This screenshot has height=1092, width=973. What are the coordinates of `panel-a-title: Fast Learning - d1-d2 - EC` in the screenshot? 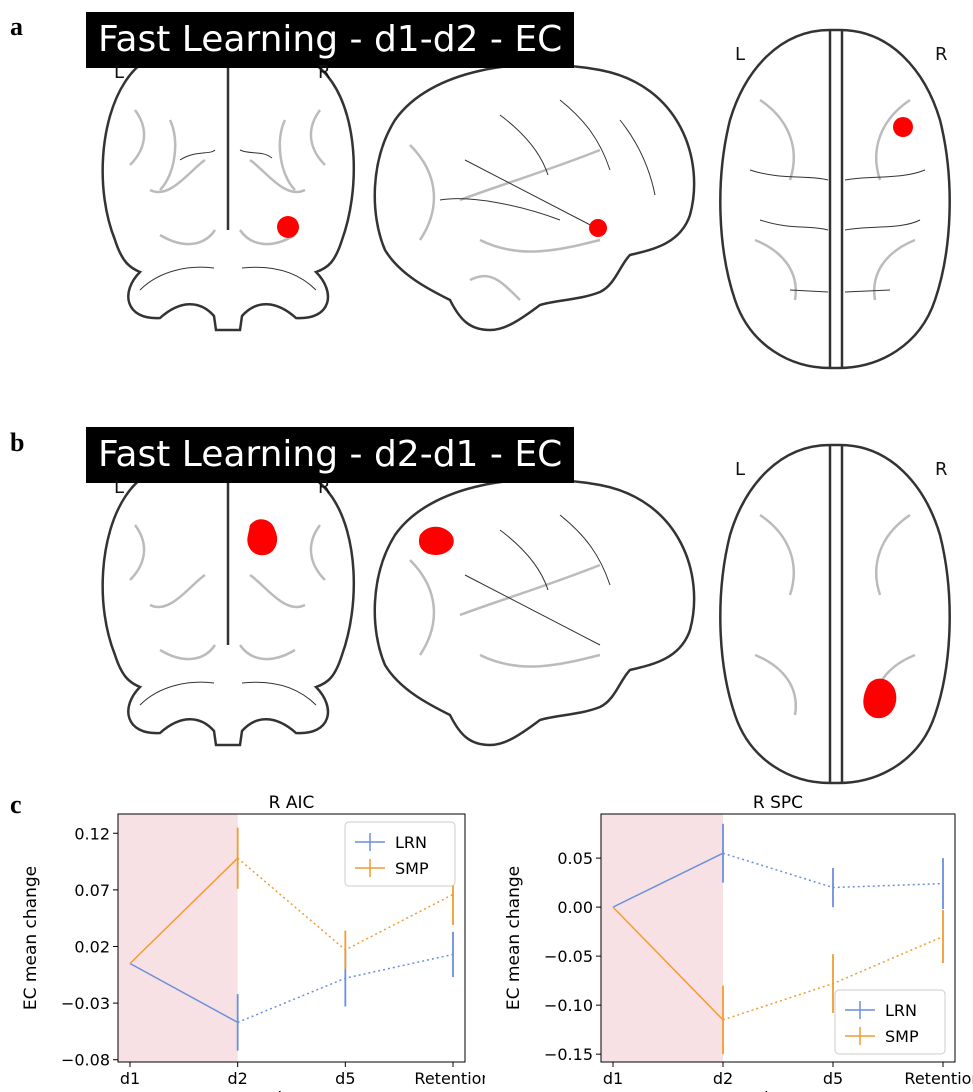 It's located at (330, 40).